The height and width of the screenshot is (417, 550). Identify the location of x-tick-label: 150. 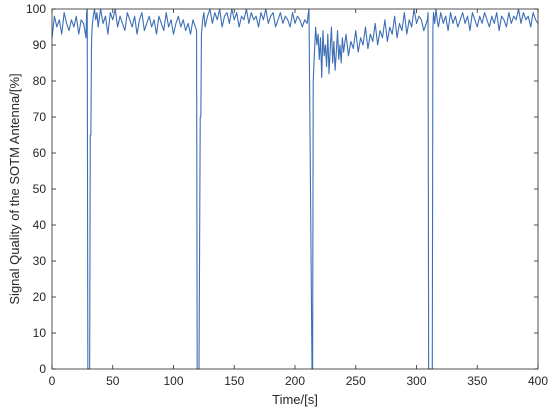
(234, 381).